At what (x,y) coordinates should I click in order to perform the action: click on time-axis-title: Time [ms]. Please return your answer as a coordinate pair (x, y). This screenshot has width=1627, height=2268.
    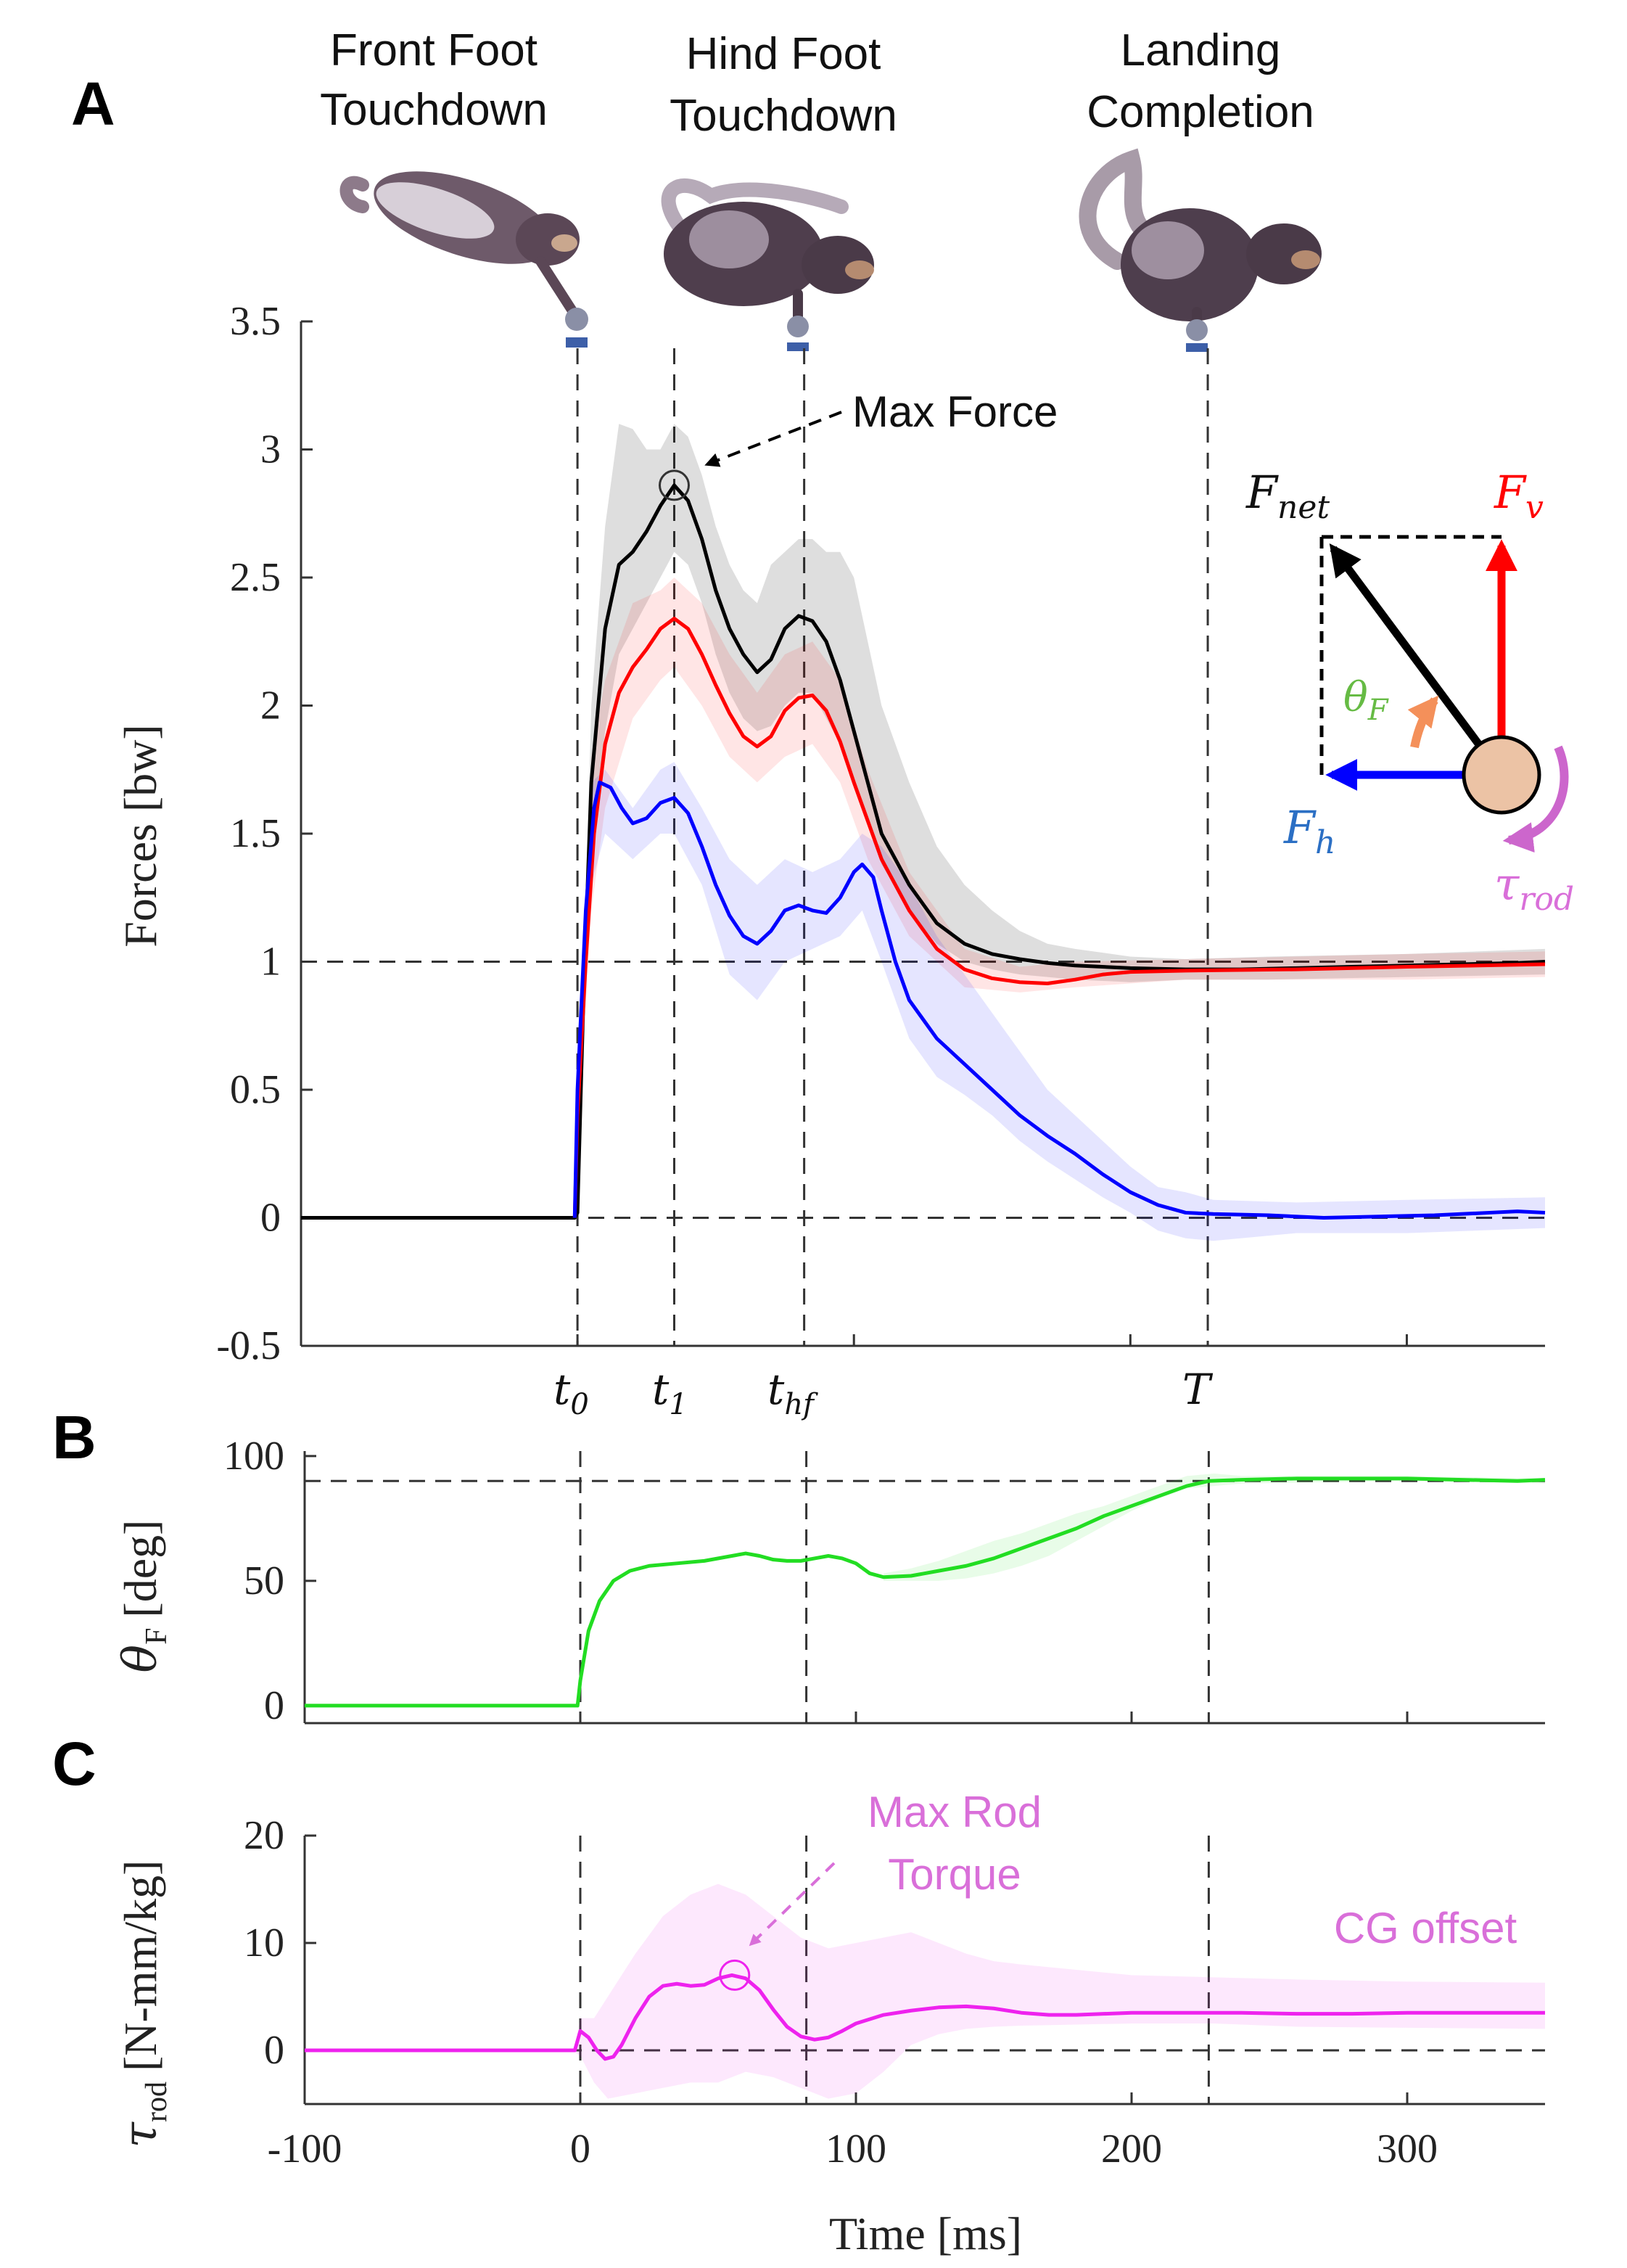
    Looking at the image, I should click on (925, 2234).